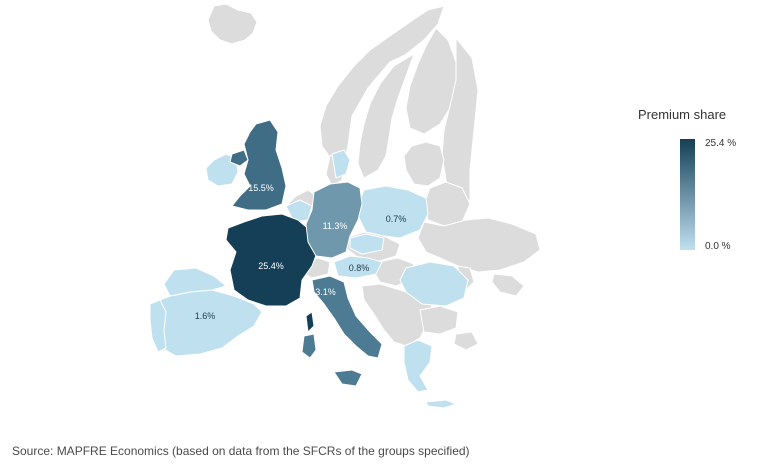 The height and width of the screenshot is (471, 757). What do you see at coordinates (718, 246) in the screenshot?
I see `legend-min-label: 0.0 %` at bounding box center [718, 246].